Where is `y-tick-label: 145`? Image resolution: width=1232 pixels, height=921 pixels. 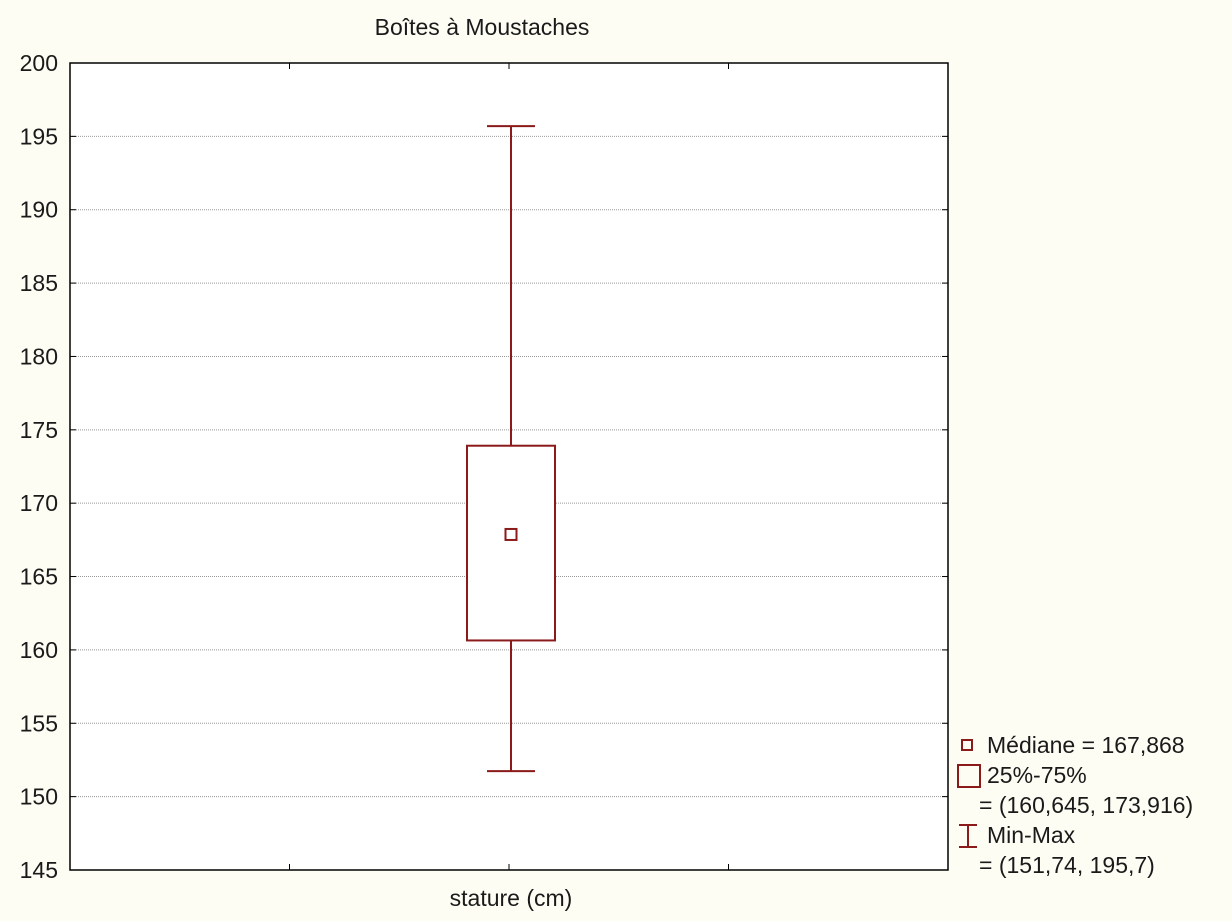 y-tick-label: 145 is located at coordinates (39, 870).